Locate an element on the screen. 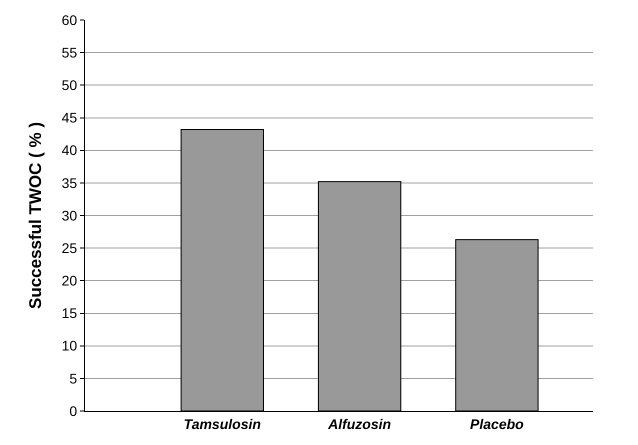  y-tick-label: 10 is located at coordinates (70, 346).